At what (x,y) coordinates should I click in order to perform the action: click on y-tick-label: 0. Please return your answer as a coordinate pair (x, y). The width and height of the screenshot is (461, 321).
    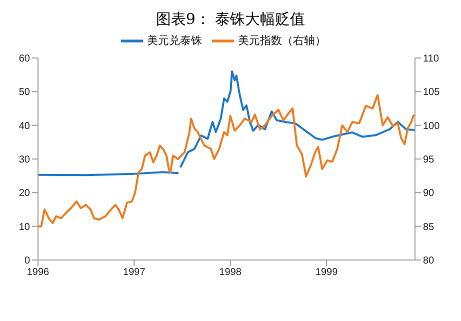
    Looking at the image, I should click on (27, 261).